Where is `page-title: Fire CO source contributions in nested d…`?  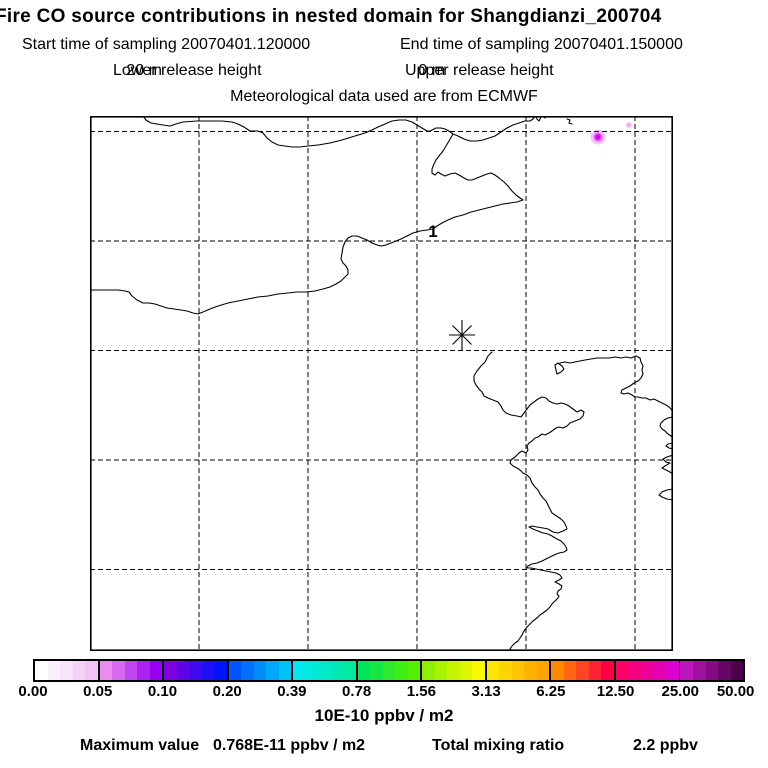
page-title: Fire CO source contributions in nested d… is located at coordinates (331, 16).